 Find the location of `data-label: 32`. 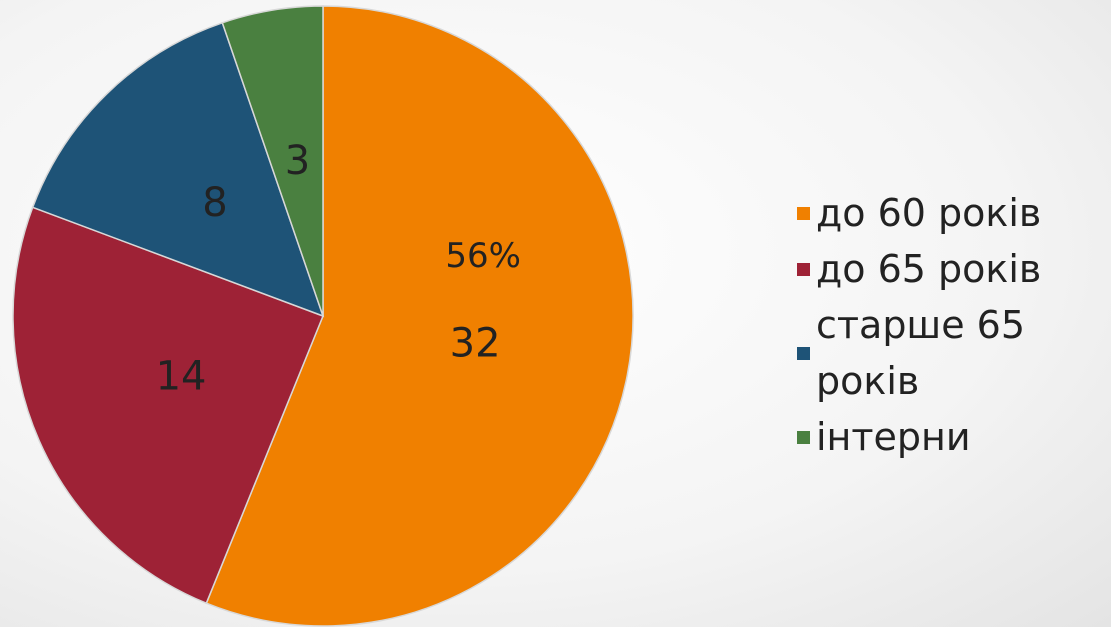

data-label: 32 is located at coordinates (475, 344).